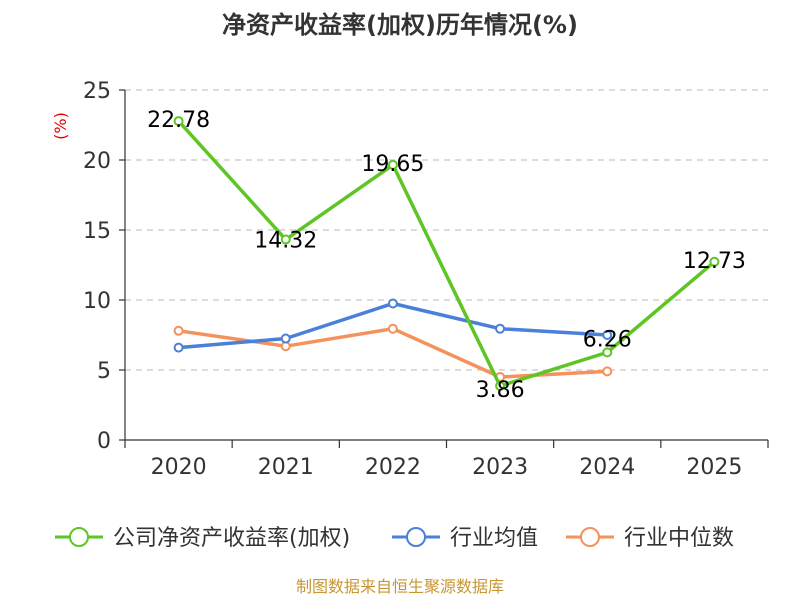 This screenshot has height=600, width=800. I want to click on series-1-point-2023, so click(500, 328).